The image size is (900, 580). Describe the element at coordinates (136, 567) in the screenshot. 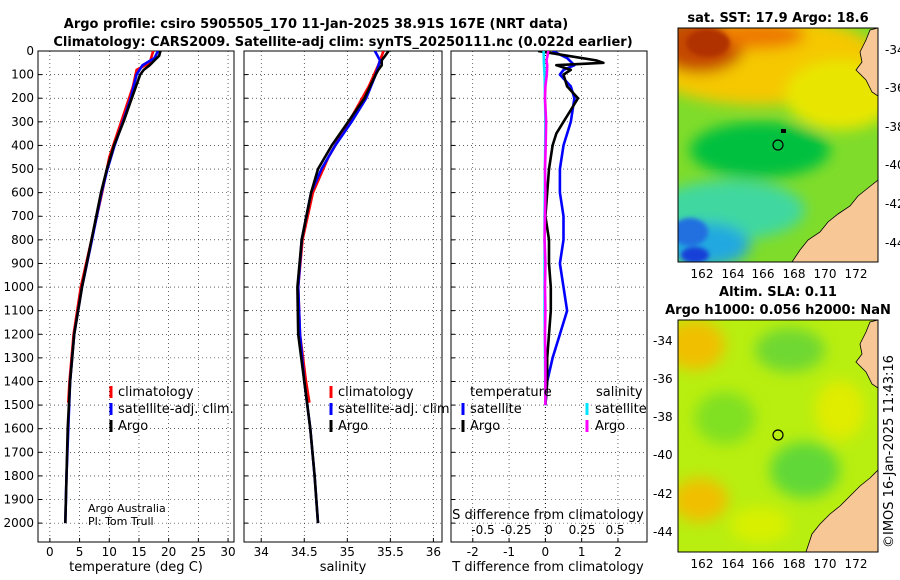

I see `temperature-xlabel: temperature (deg C)` at that location.